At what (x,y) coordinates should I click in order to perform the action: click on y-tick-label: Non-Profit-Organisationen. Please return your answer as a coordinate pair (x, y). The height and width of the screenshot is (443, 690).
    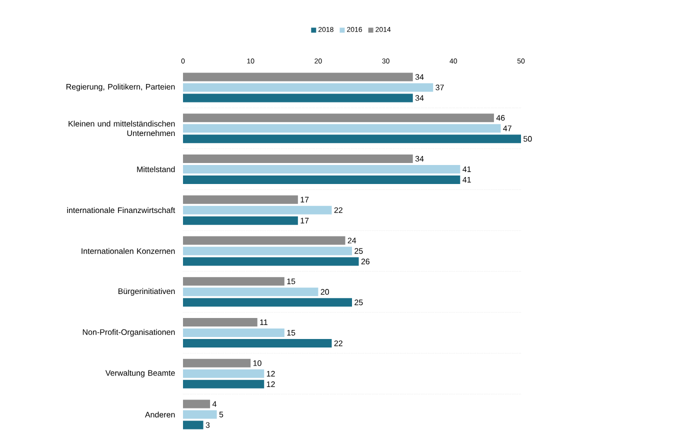
    Looking at the image, I should click on (128, 333).